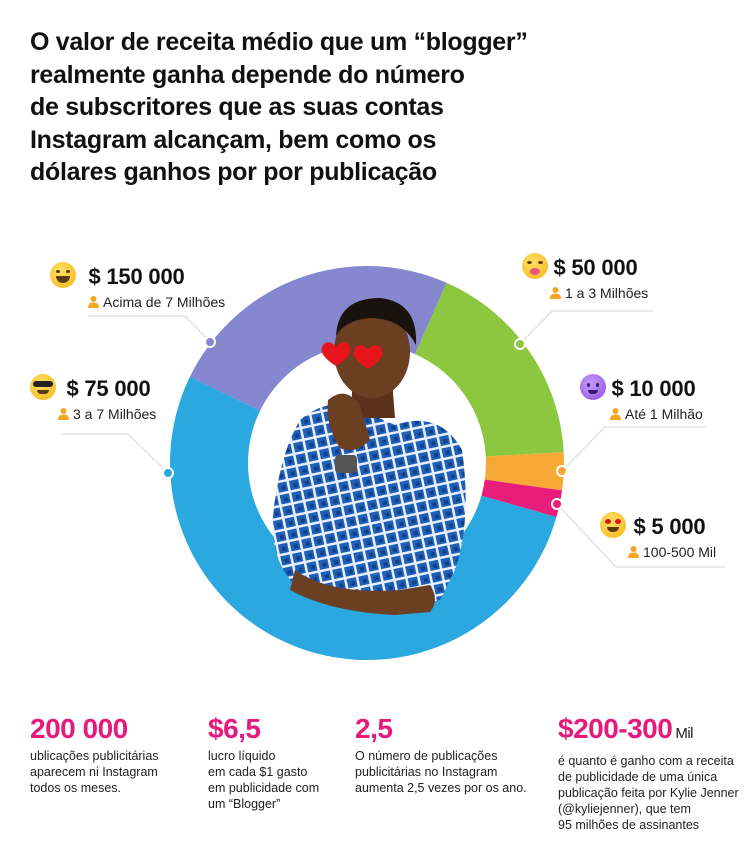 The image size is (748, 864). Describe the element at coordinates (137, 286) in the screenshot. I see `label-150000: $ 150 000 Acima de 7 Milhões` at that location.